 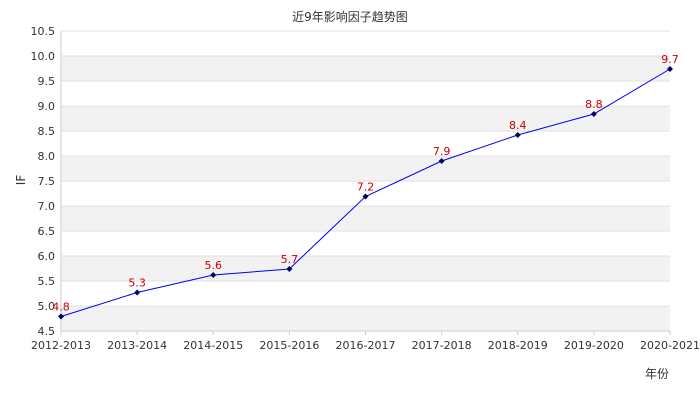 I want to click on data-label: 8.8, so click(x=594, y=104).